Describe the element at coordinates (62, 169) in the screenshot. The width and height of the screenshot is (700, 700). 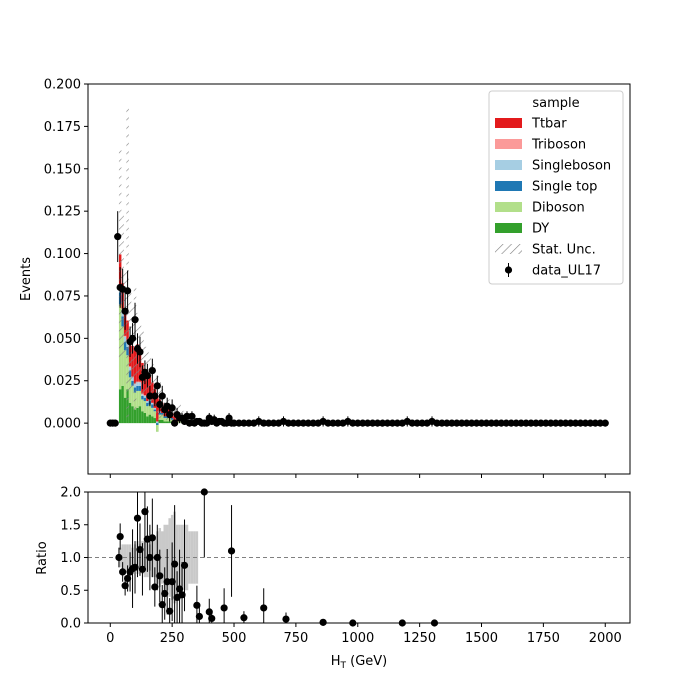
I see `y-tick-label: 0.150` at that location.